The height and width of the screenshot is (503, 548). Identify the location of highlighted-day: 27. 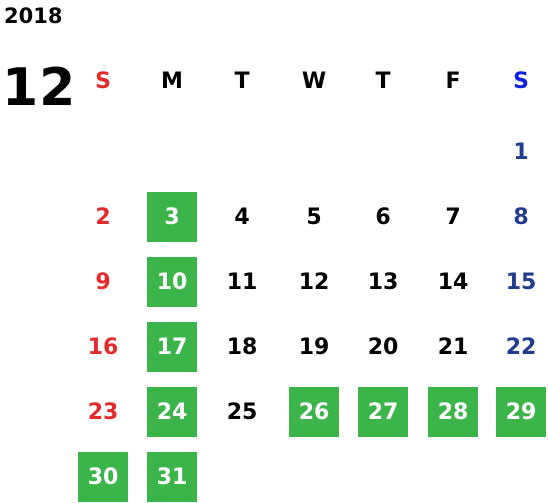
(383, 412).